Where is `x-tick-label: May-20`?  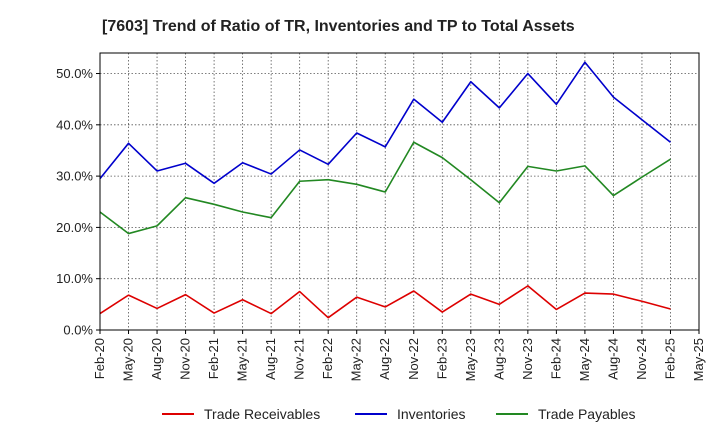 x-tick-label: May-20 is located at coordinates (128, 359).